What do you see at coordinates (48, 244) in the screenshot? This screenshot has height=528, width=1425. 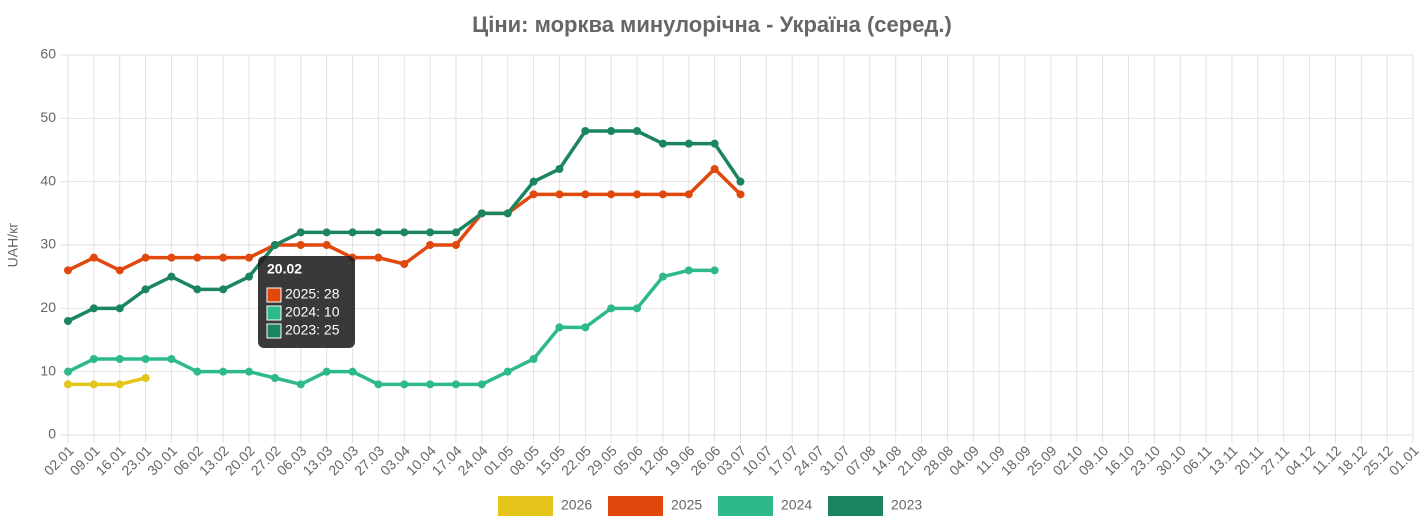 I see `y-tick-label: 30` at bounding box center [48, 244].